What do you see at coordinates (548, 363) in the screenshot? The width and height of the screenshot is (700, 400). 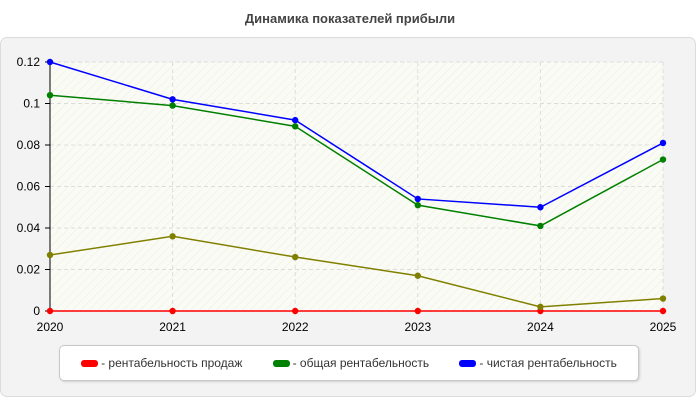 I see `legend-label: - чистая рентабельность` at bounding box center [548, 363].